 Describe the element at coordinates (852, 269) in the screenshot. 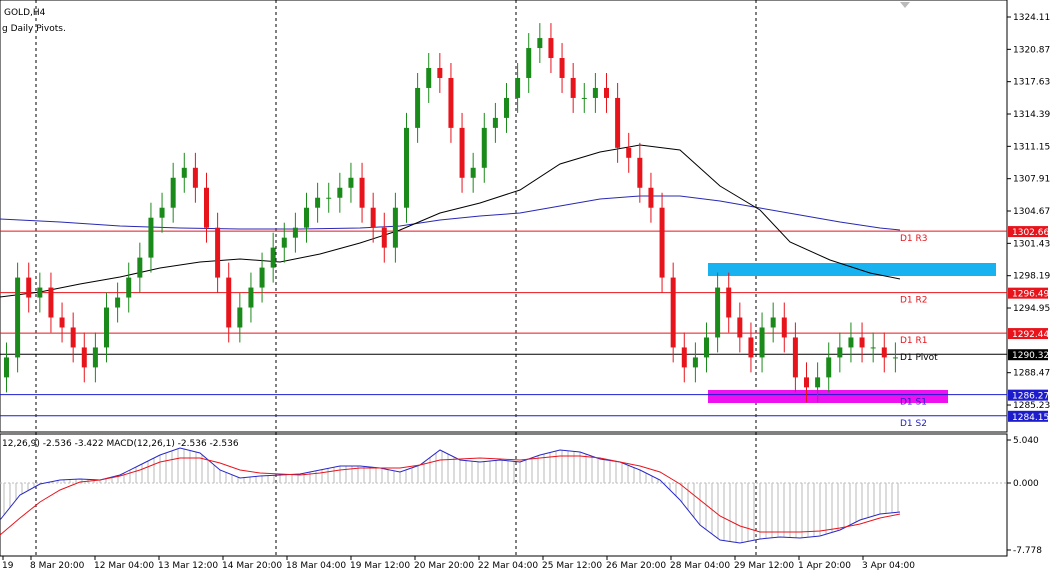

I see `resistance-zone` at that location.